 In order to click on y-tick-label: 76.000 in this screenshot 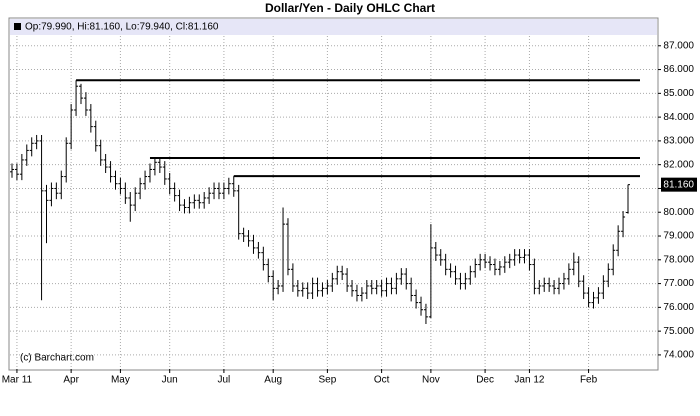, I will do `click(678, 307)`.